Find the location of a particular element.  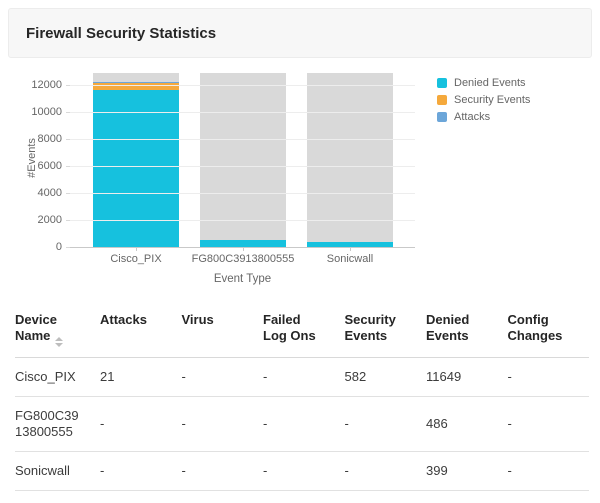

column-header-virus: Virus is located at coordinates (222, 329).